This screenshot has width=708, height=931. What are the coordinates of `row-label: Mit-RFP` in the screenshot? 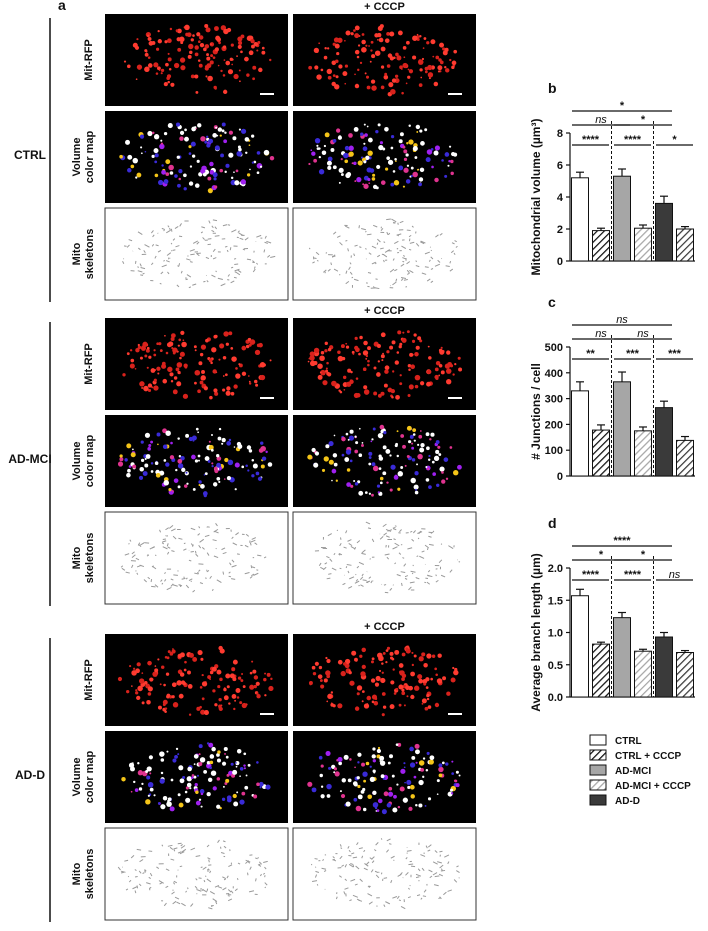 It's located at (89, 364).